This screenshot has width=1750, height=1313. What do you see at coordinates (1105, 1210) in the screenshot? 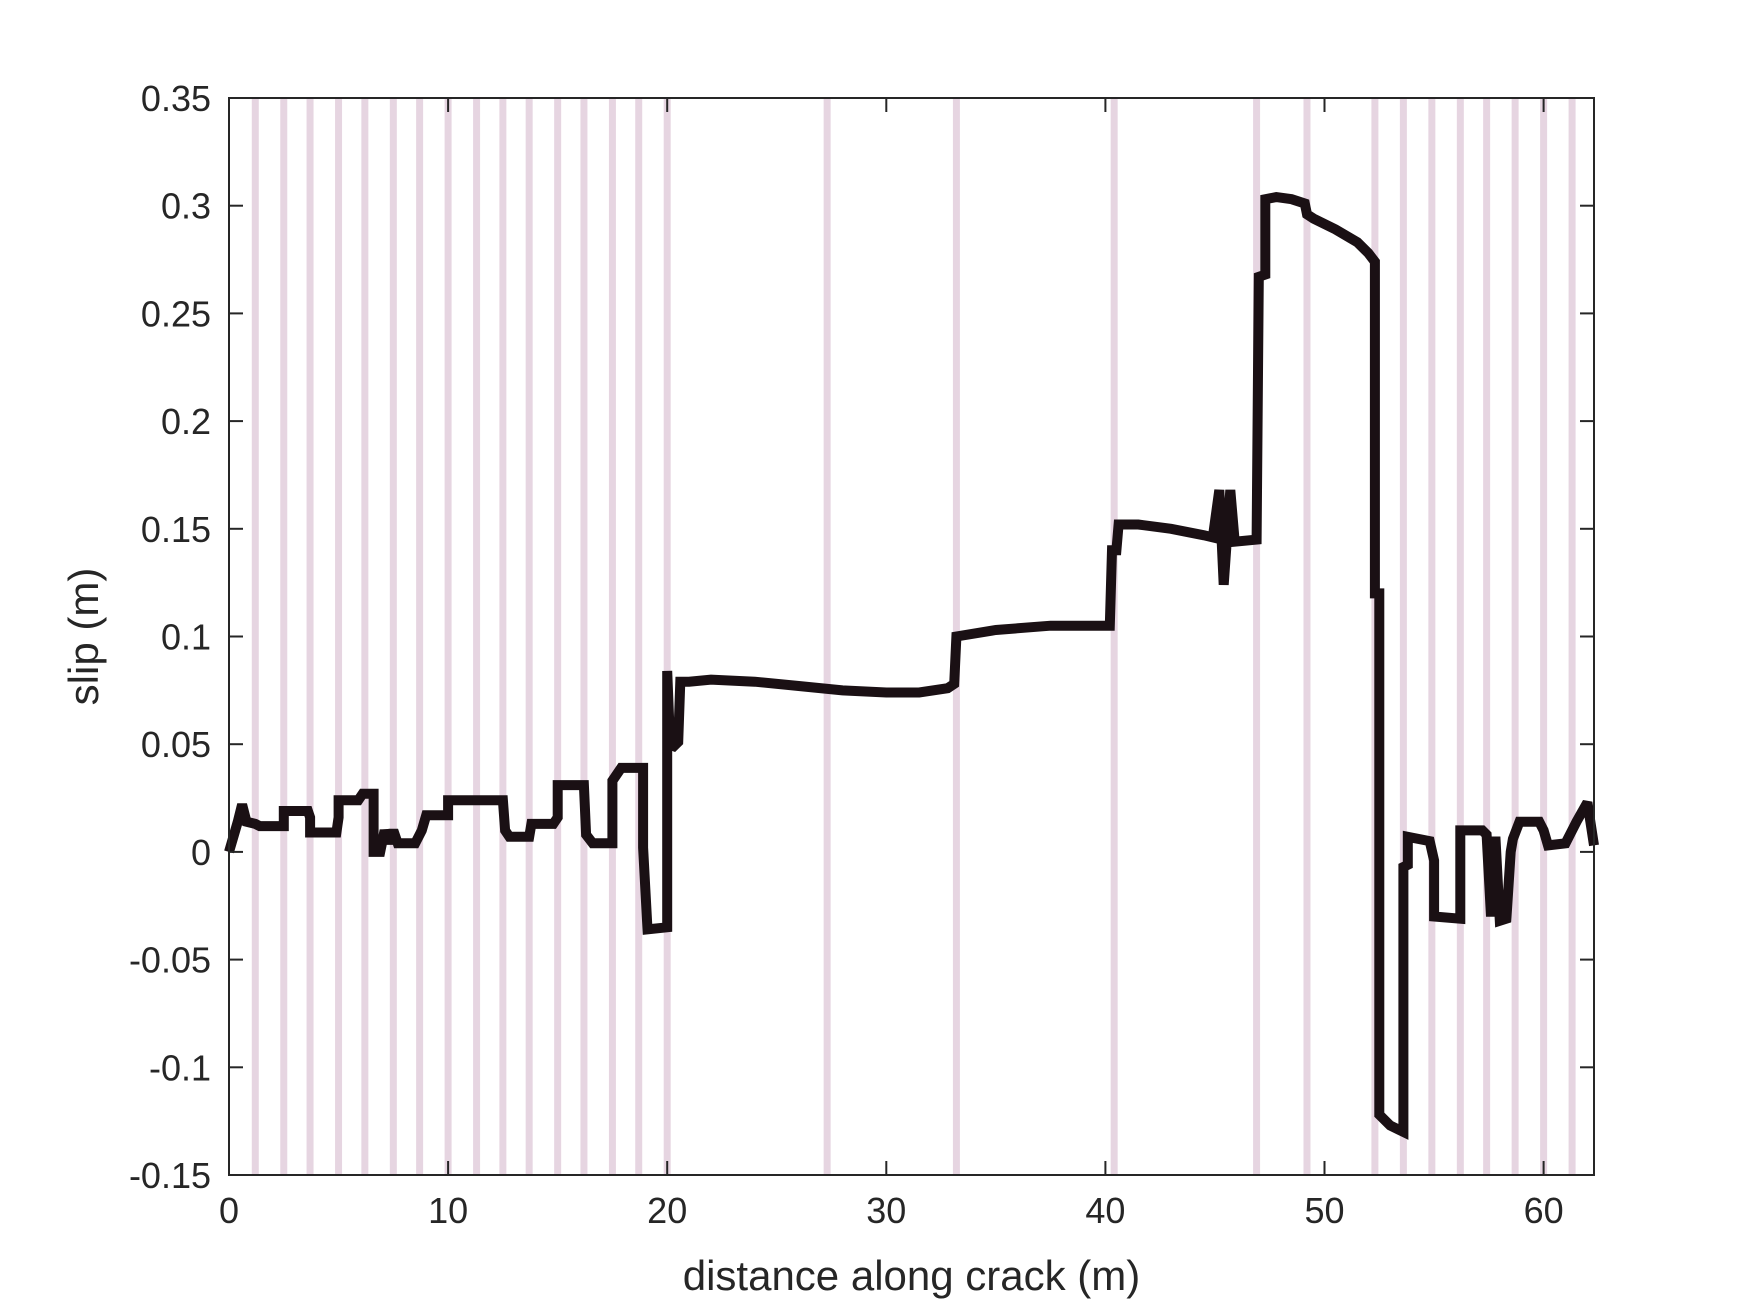
I see `x-tick-label: 40` at bounding box center [1105, 1210].